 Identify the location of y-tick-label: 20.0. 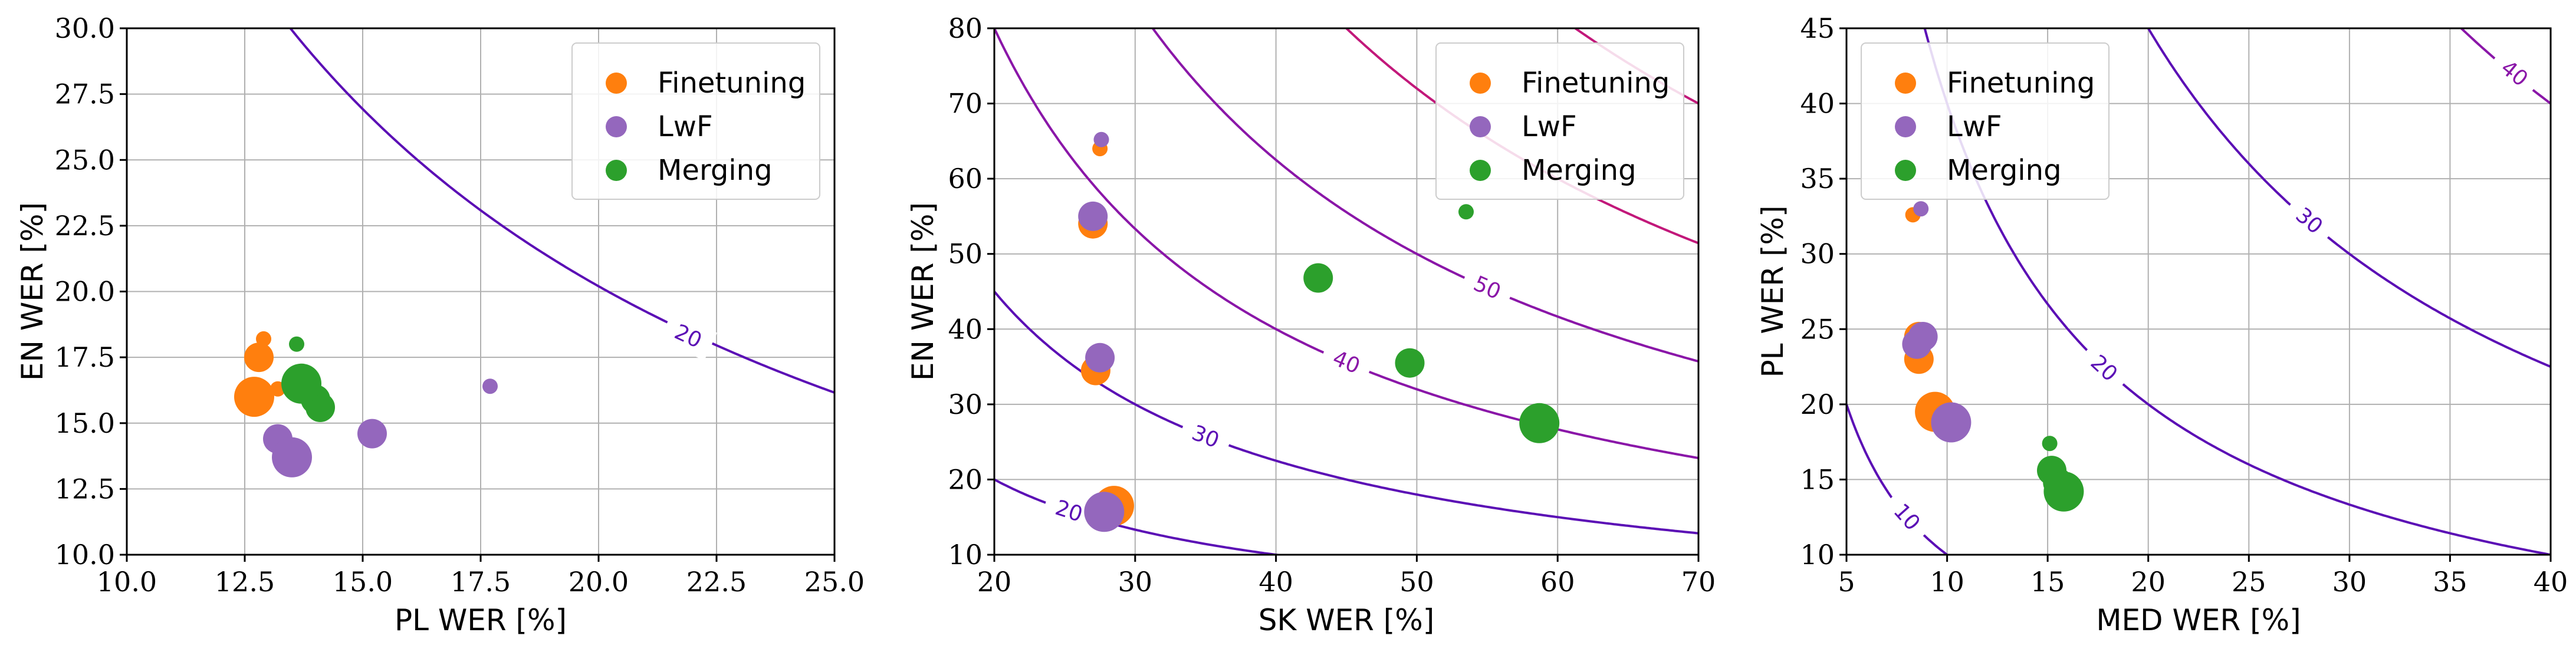
(85, 292).